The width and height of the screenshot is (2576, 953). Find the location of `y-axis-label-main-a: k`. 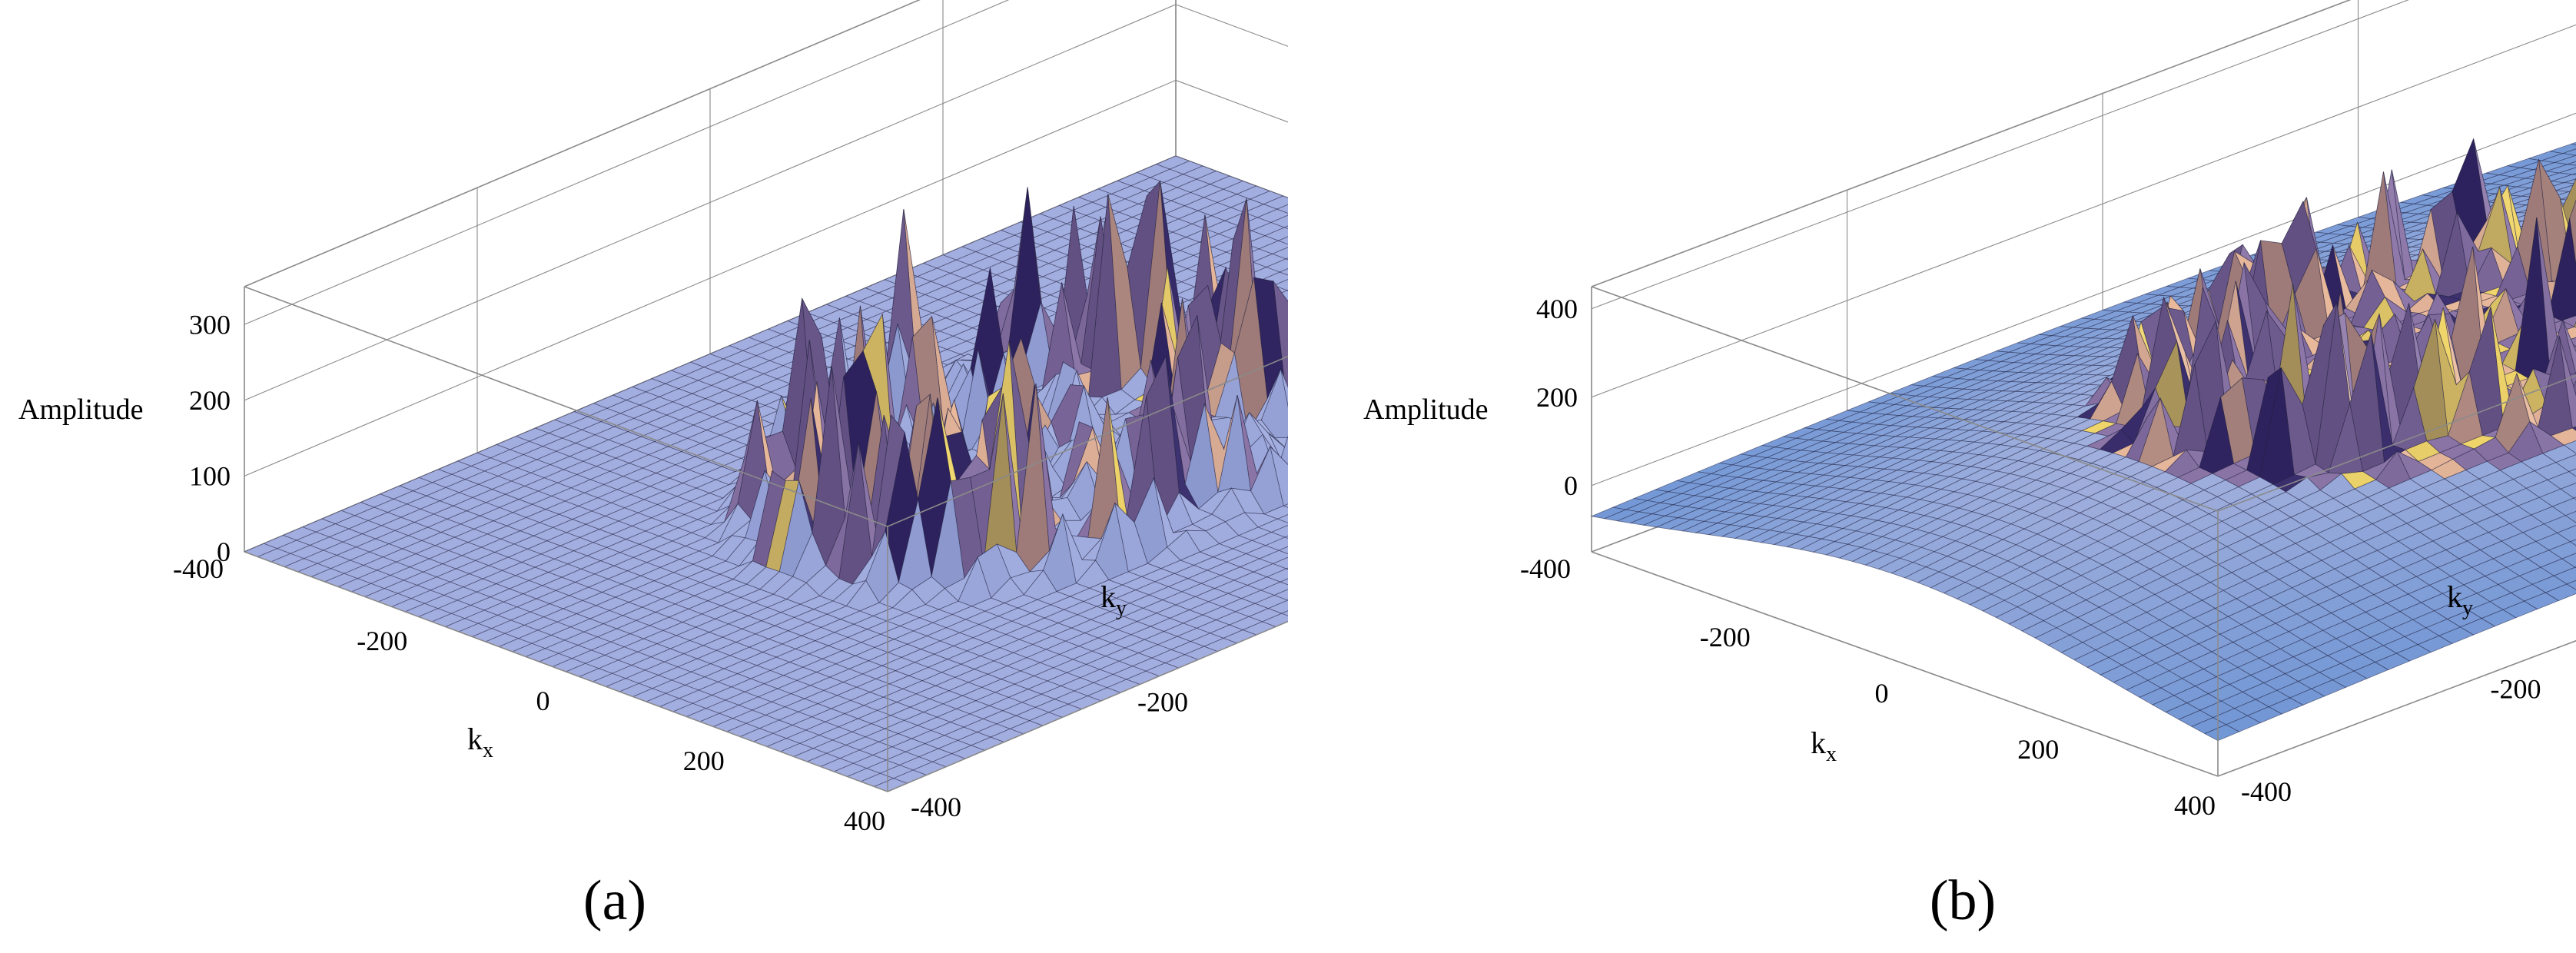

y-axis-label-main-a: k is located at coordinates (1108, 596).